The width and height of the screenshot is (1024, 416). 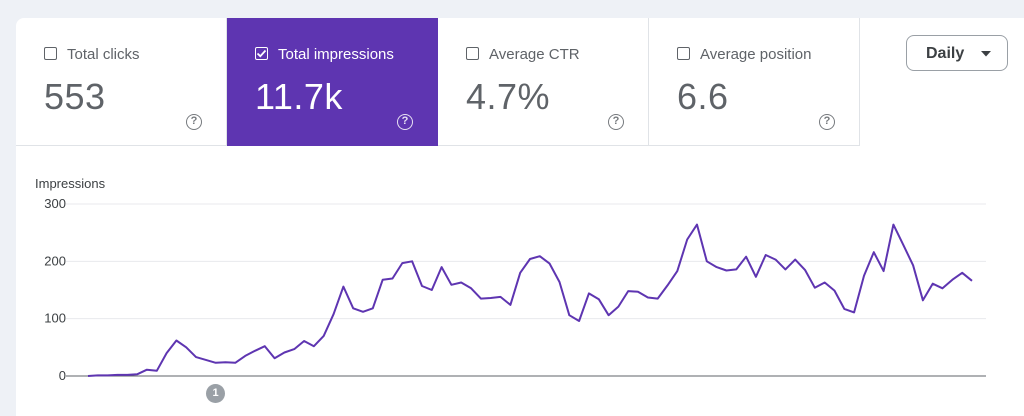 I want to click on metric-label: Average CTR, so click(x=534, y=54).